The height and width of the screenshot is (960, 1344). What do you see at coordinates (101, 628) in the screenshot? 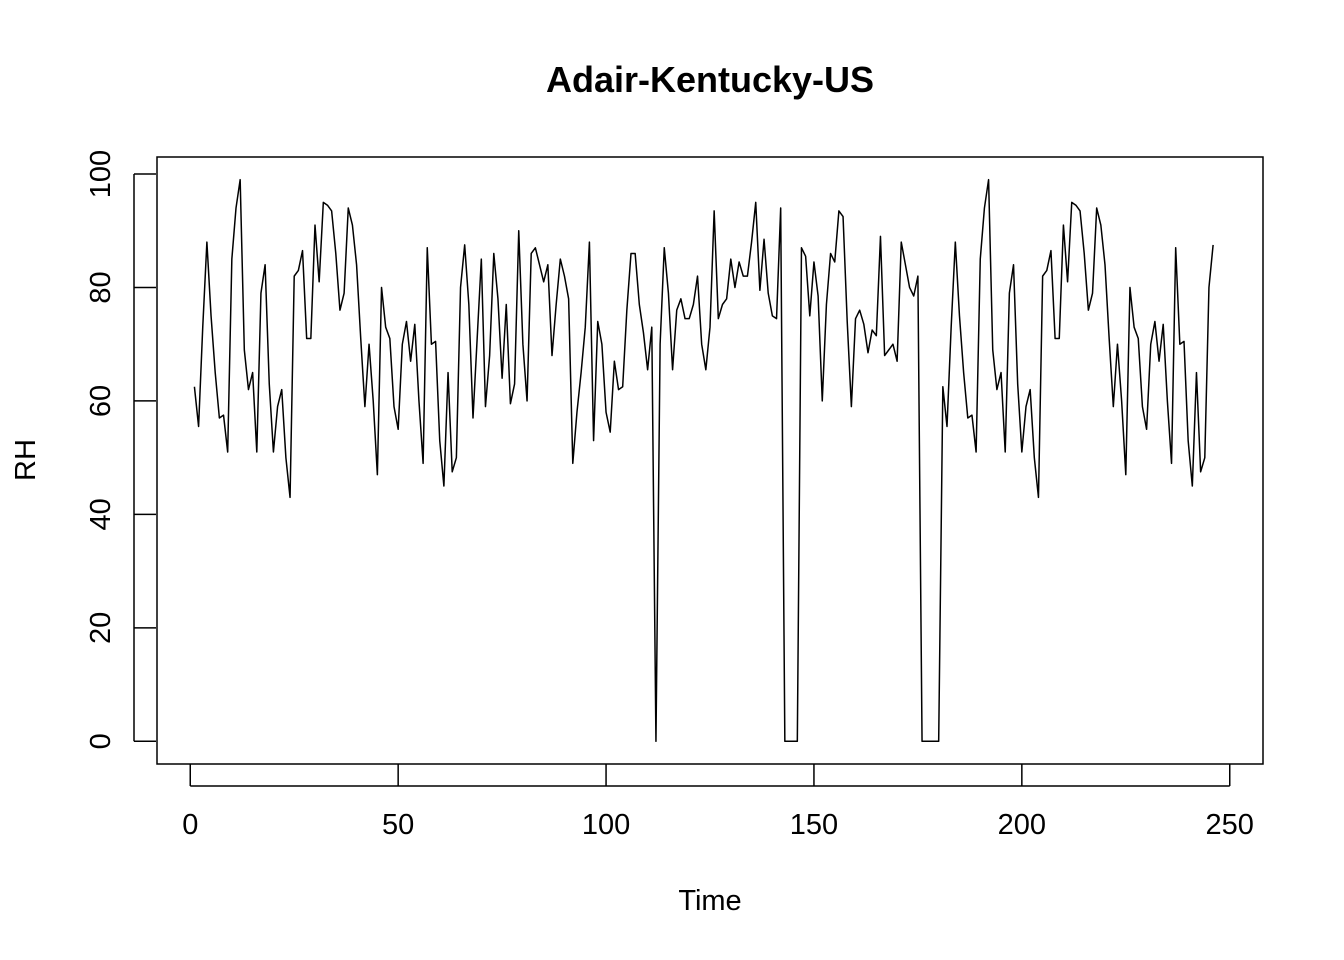
I see `y-tick-label: 20` at bounding box center [101, 628].